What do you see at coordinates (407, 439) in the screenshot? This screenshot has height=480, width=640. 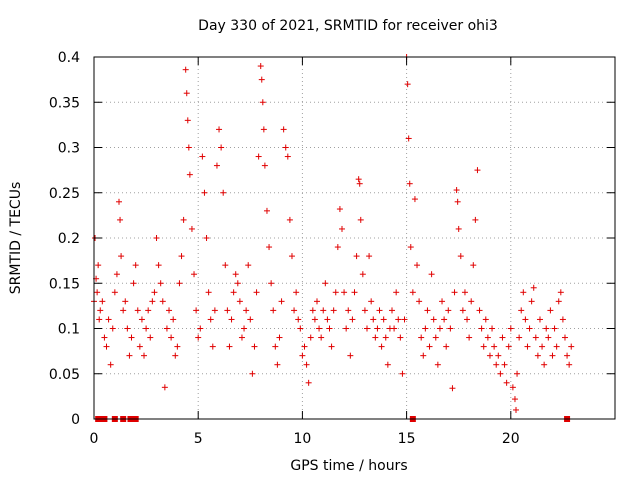 I see `x-tick-label: 15` at bounding box center [407, 439].